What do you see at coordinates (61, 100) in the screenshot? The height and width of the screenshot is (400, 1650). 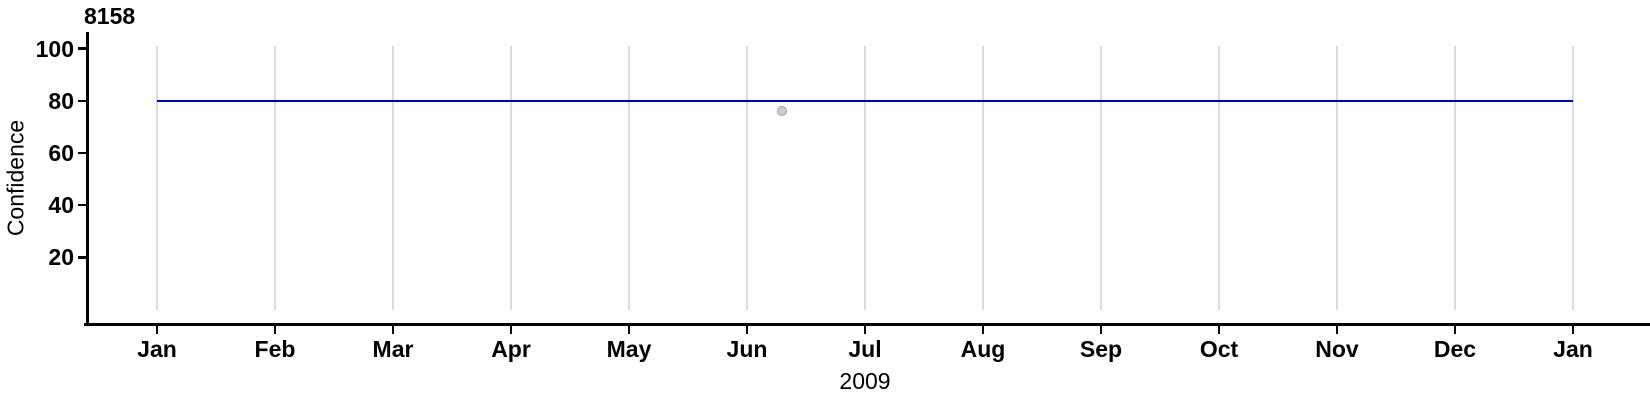 I see `y-tick-label: 80` at bounding box center [61, 100].